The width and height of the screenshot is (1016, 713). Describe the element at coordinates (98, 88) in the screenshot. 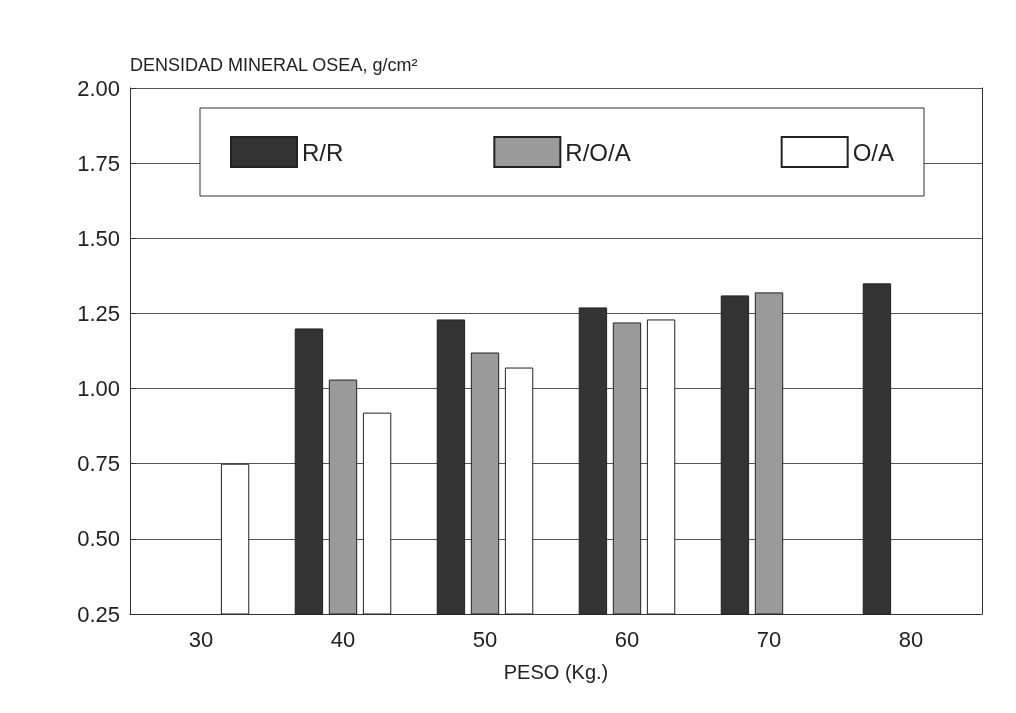

I see `y-tick-label: 2.00` at that location.